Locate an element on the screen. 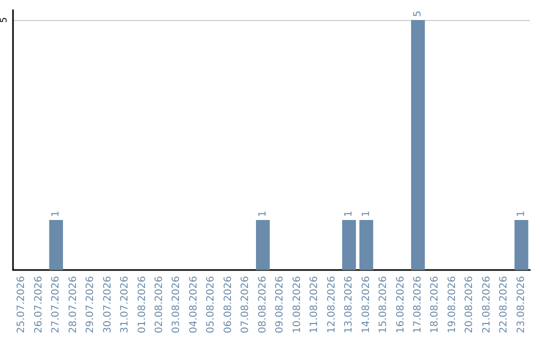  x-tick-label: 16.08.2026 is located at coordinates (400, 305).